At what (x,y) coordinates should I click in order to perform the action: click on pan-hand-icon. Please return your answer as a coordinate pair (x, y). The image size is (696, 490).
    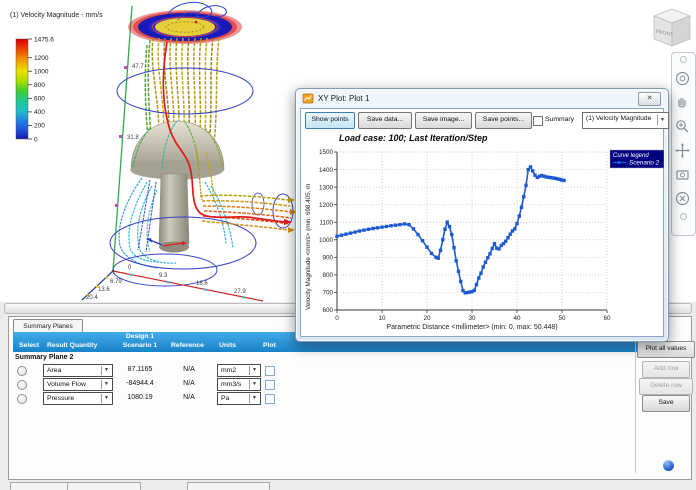
    Looking at the image, I should click on (682, 102).